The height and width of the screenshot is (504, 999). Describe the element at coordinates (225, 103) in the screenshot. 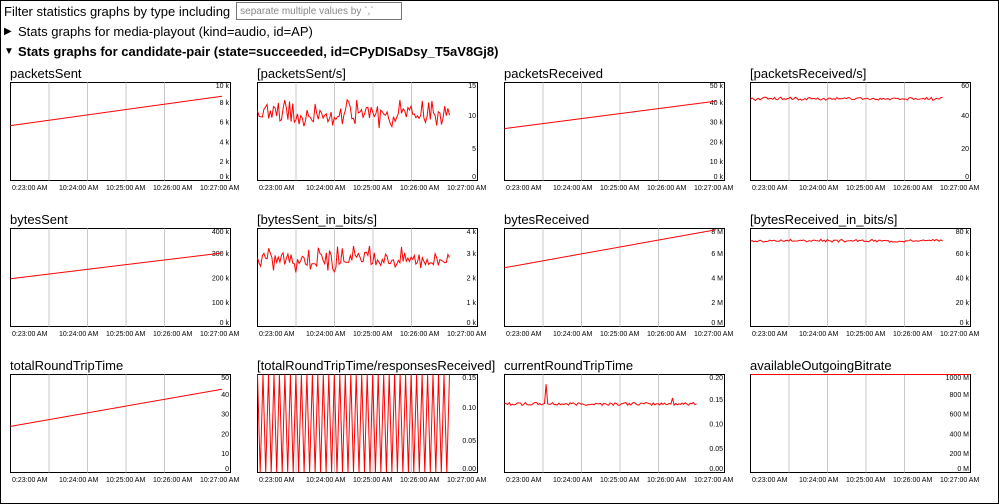

I see `y-tick-label: 8 k` at that location.